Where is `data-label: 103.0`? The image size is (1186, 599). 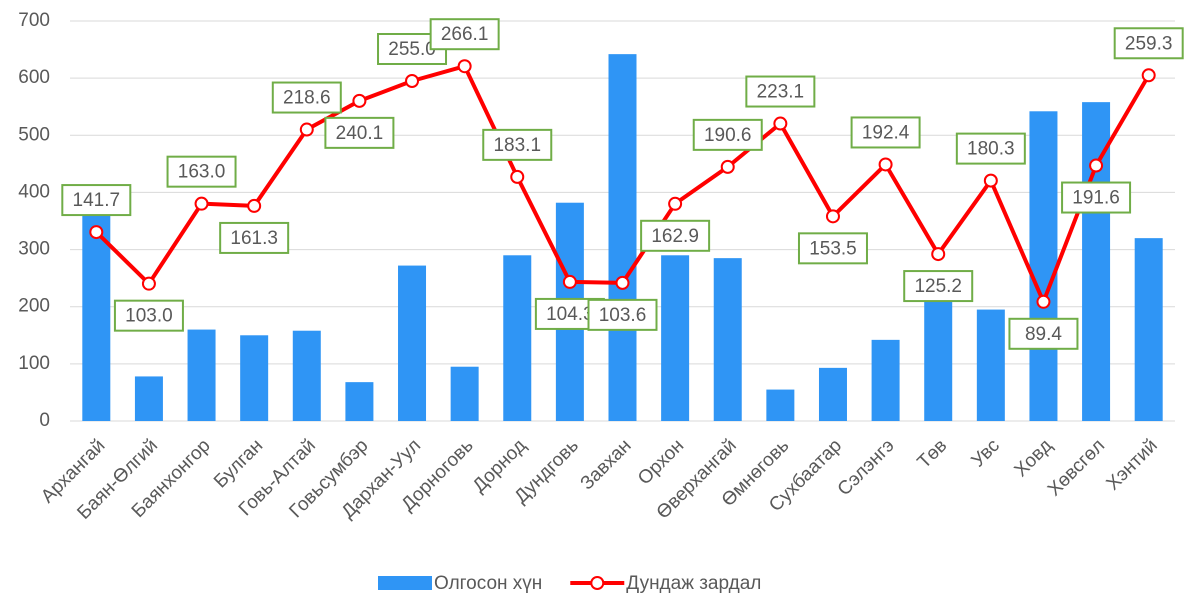
data-label: 103.0 is located at coordinates (149, 316).